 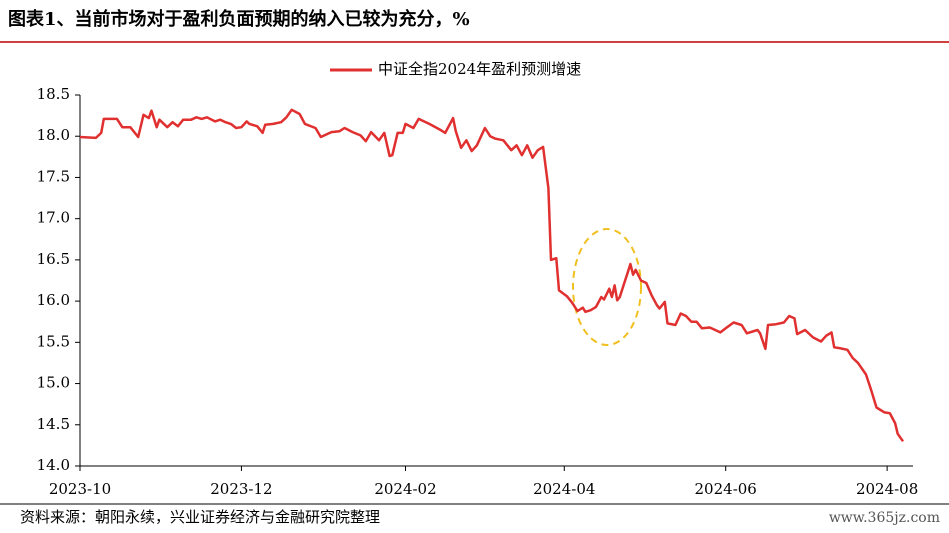 I want to click on chart-title: 图表1、当前市场对于盈利负面预期的纳入已较为充分，%, so click(x=239, y=19).